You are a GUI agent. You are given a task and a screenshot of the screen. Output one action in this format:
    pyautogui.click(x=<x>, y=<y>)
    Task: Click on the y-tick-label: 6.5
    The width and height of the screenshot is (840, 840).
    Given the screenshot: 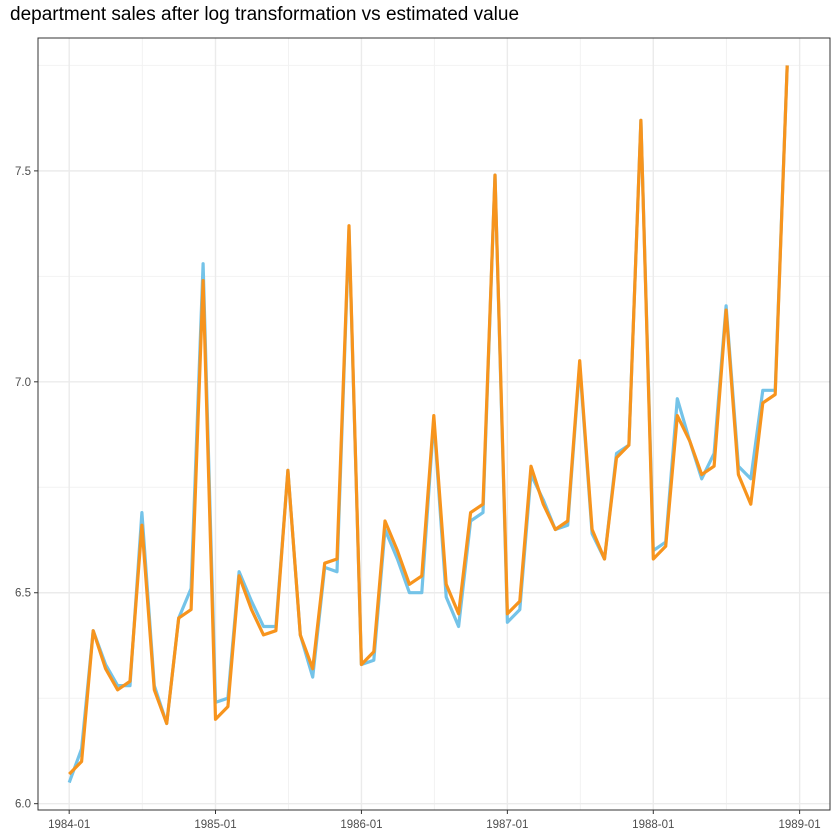 What is the action you would take?
    pyautogui.click(x=23, y=594)
    